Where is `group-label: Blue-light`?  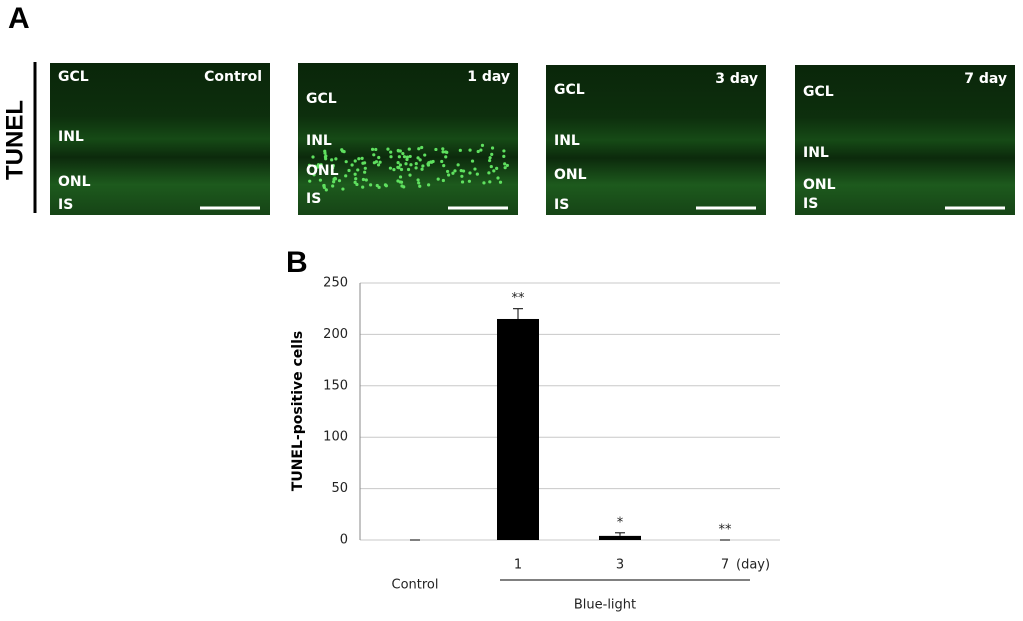 group-label: Blue-light is located at coordinates (605, 605).